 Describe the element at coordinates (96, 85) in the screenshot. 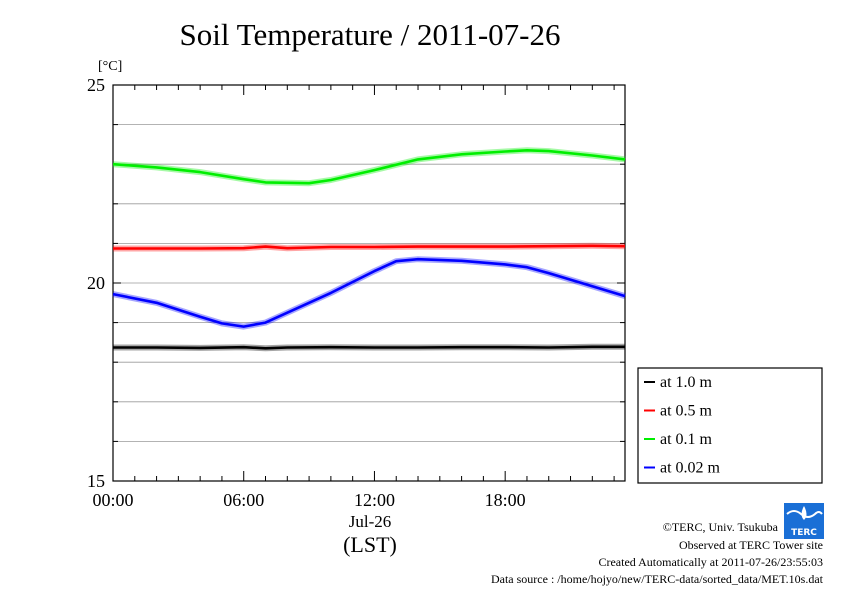

I see `y-tick-label: 25` at that location.